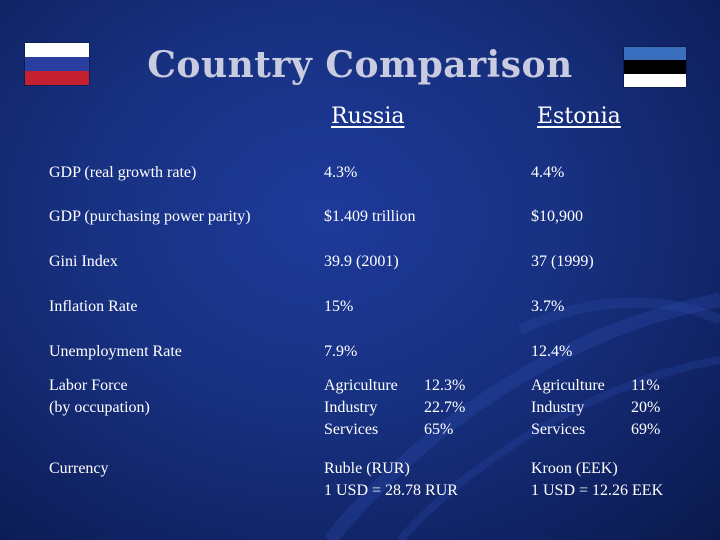 The width and height of the screenshot is (720, 540). What do you see at coordinates (439, 429) in the screenshot?
I see `sector-value: 65%` at bounding box center [439, 429].